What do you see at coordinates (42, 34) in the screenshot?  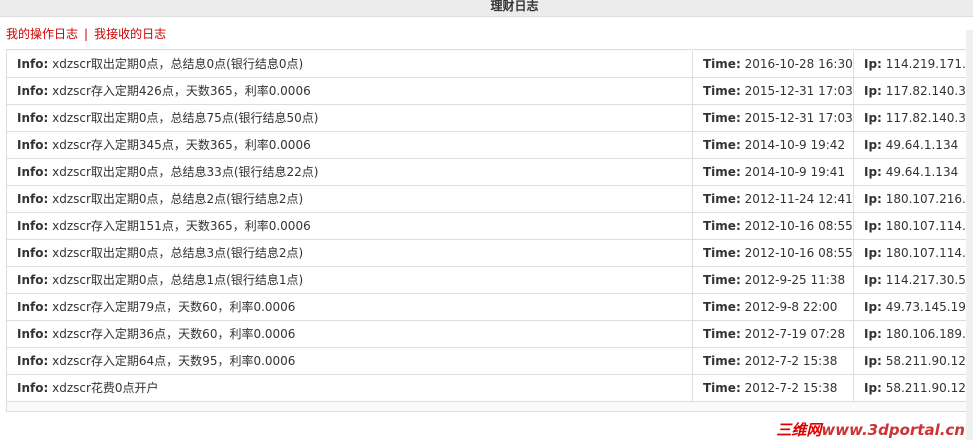 I see `tab: 我的操作日志` at bounding box center [42, 34].